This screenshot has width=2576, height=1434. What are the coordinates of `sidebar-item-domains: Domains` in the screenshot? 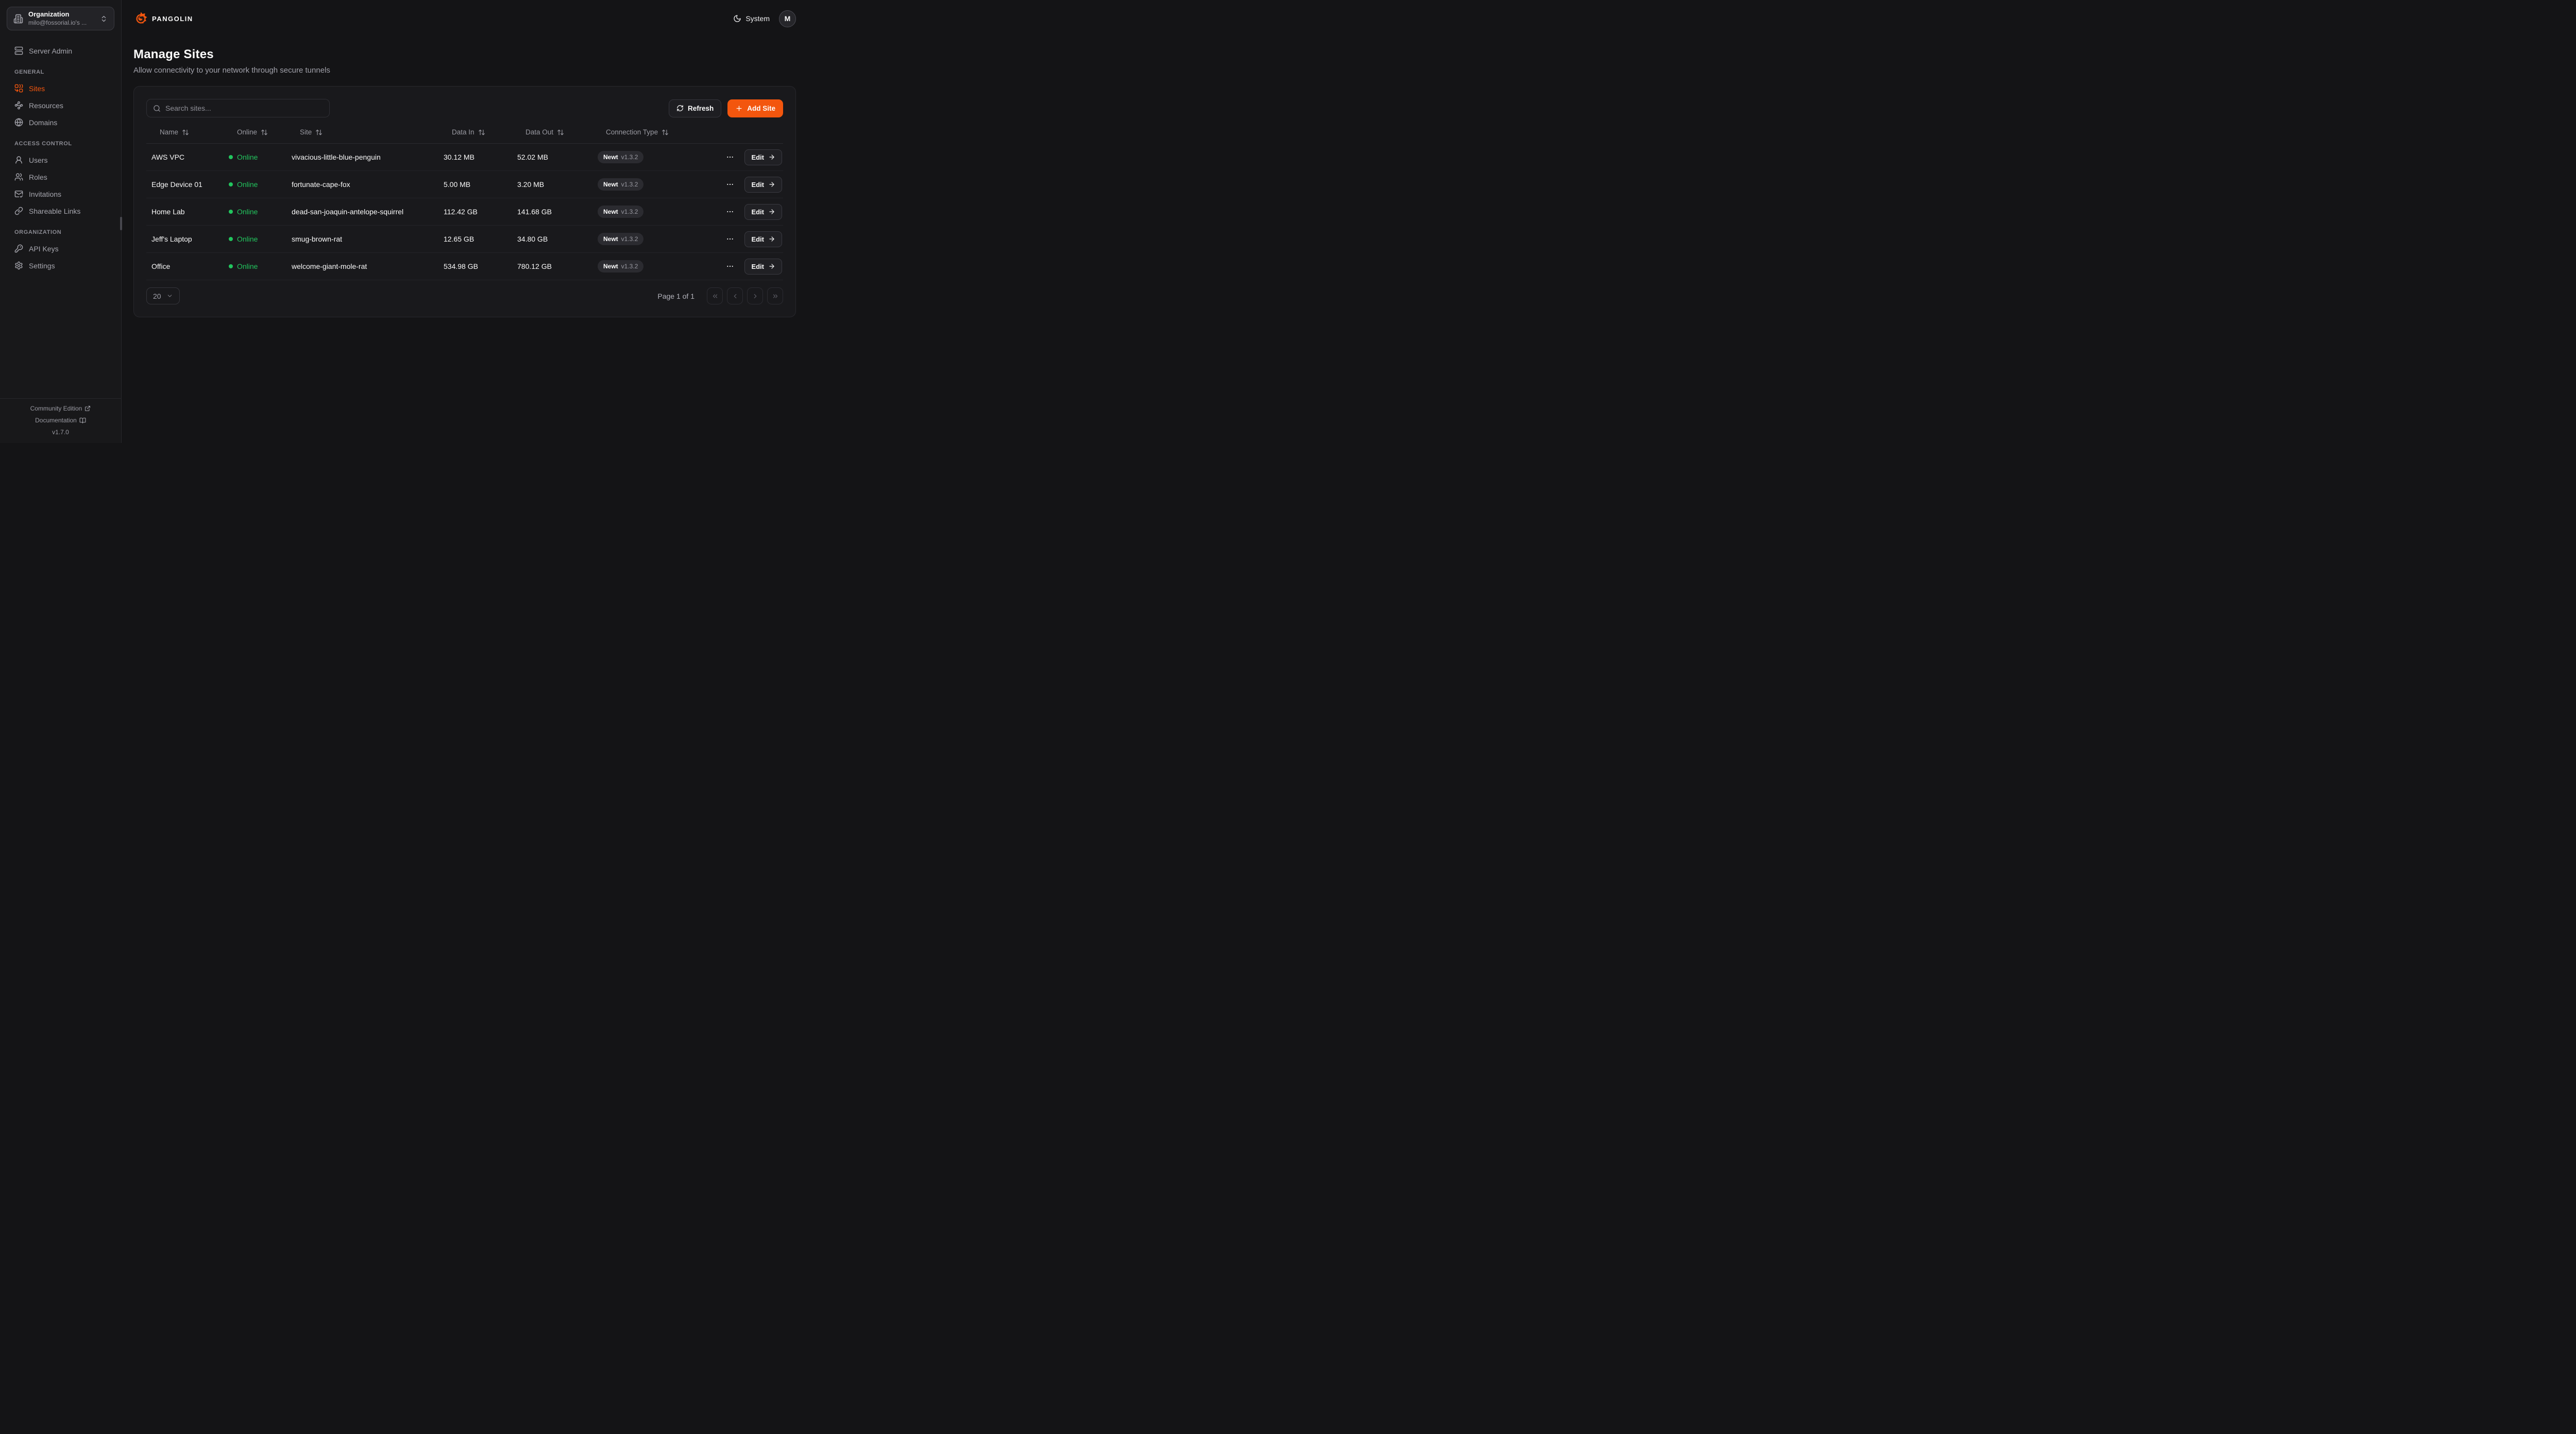 It's located at (60, 122).